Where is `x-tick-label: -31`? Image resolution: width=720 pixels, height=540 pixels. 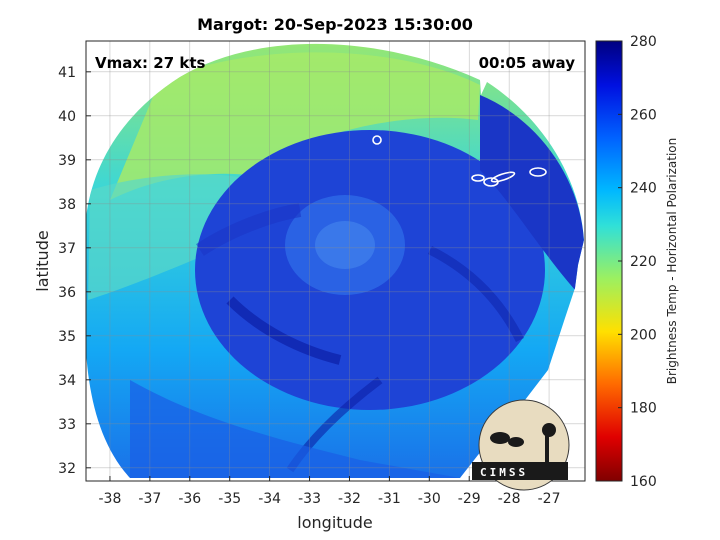
x-tick-label: -31 is located at coordinates (389, 499).